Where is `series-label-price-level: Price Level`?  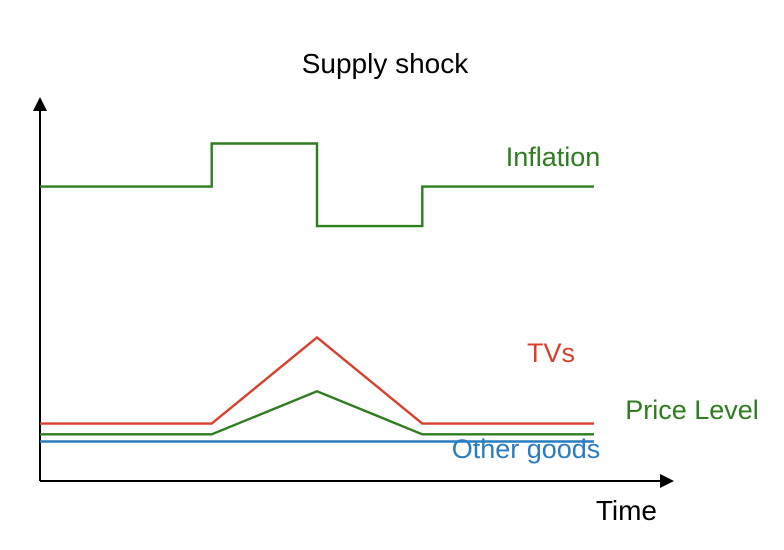 series-label-price-level: Price Level is located at coordinates (692, 410).